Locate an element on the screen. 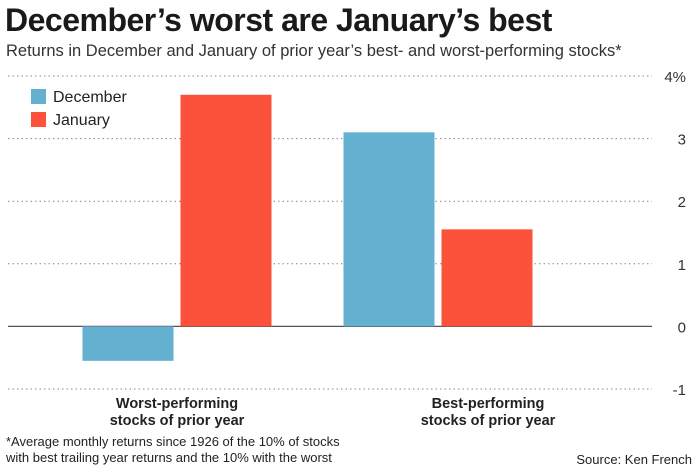 This screenshot has height=471, width=700. legend-swatch-december is located at coordinates (38, 96).